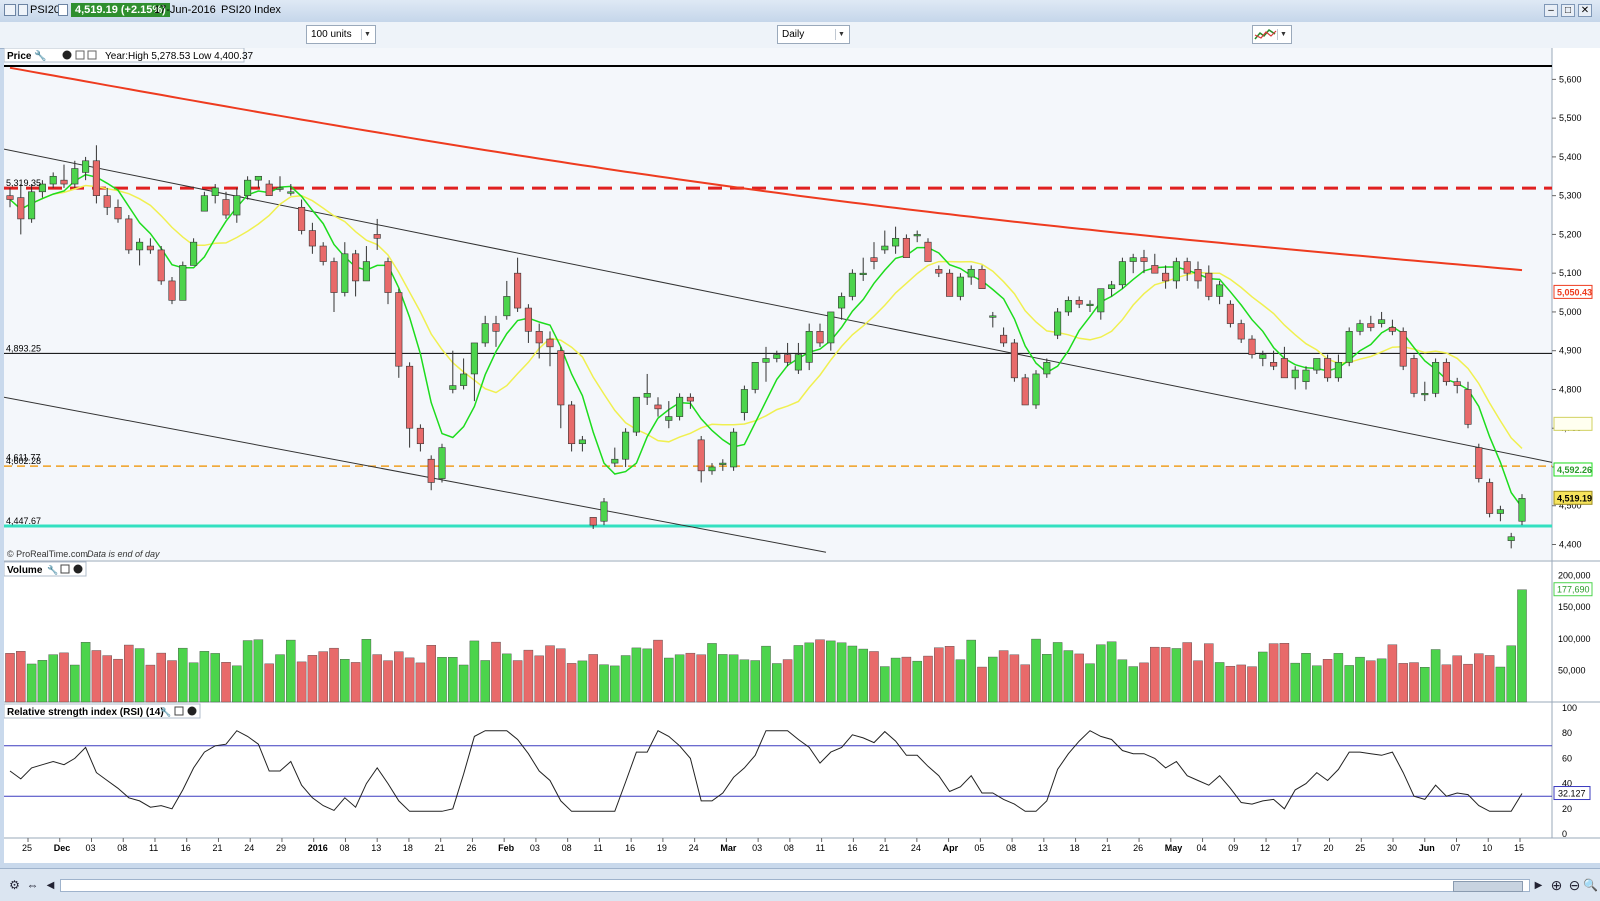  What do you see at coordinates (1488, 886) in the screenshot?
I see `scrollbar-thumb` at bounding box center [1488, 886].